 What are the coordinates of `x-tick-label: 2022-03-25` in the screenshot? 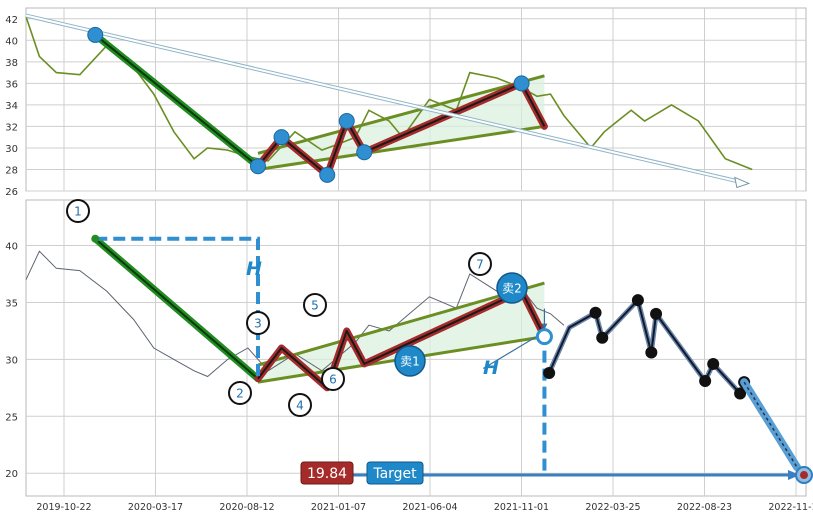 It's located at (612, 507).